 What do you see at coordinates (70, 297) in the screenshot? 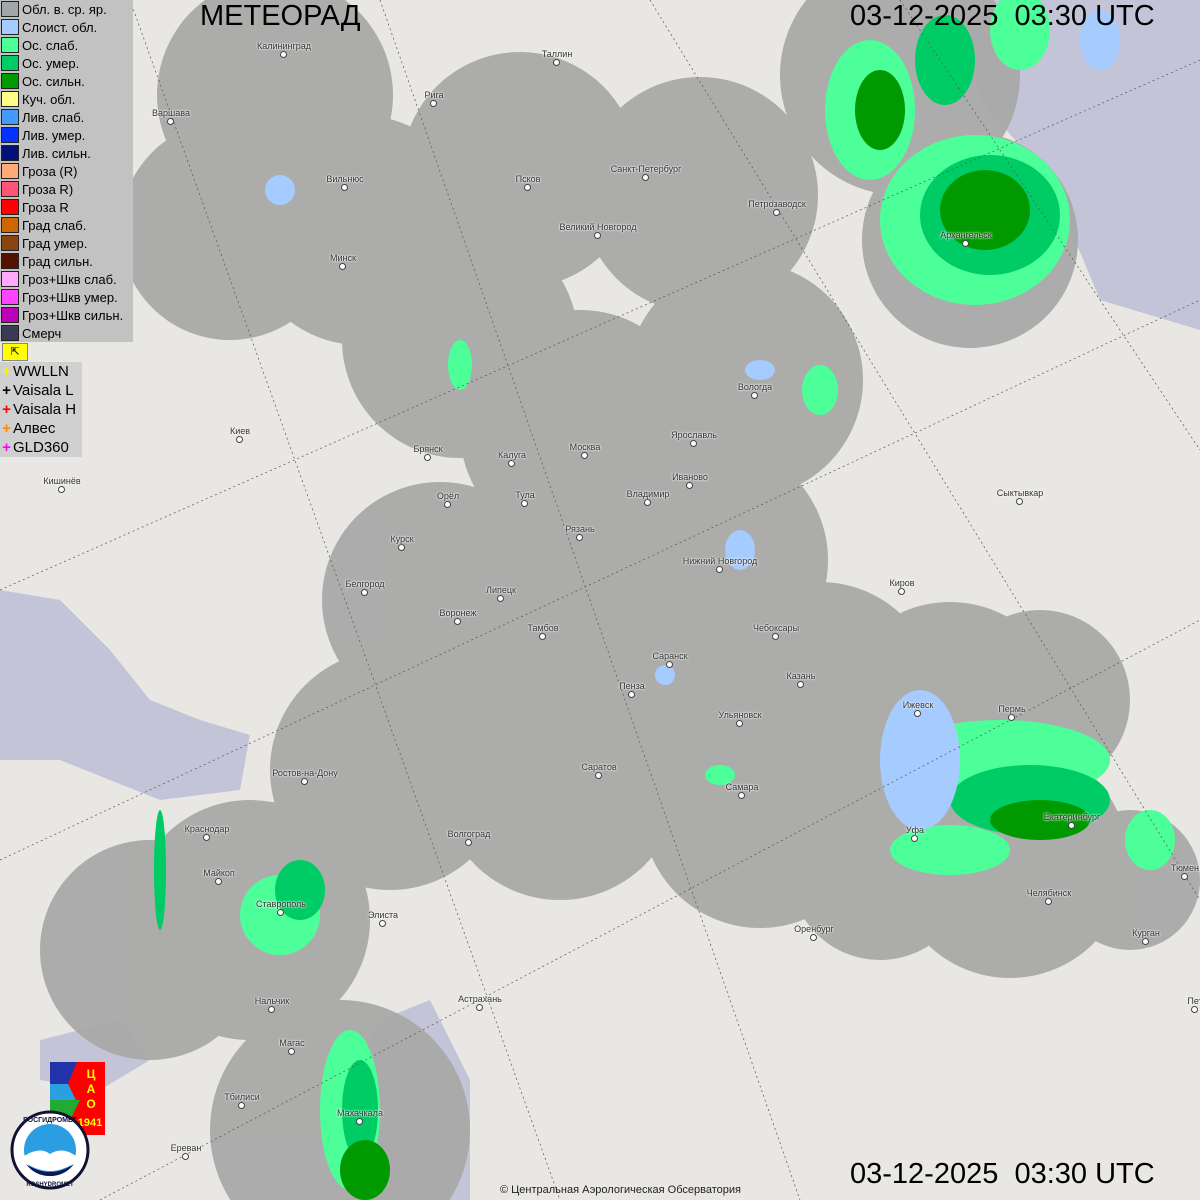
I see `legend-label: Гроз+Шкв умер.` at bounding box center [70, 297].